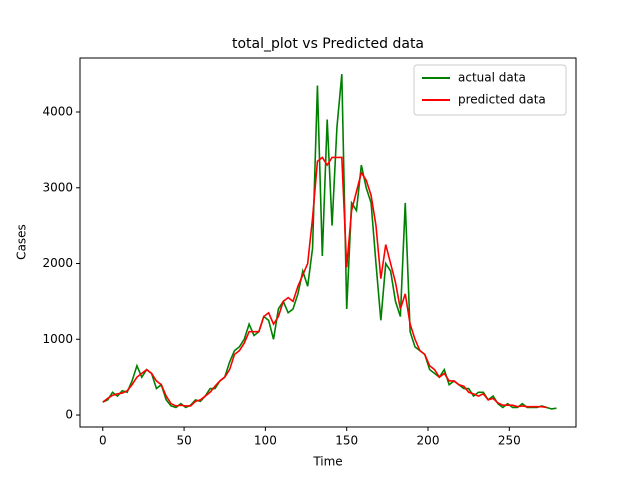 The height and width of the screenshot is (484, 640). Describe the element at coordinates (183, 441) in the screenshot. I see `x-tick-label: 50` at that location.